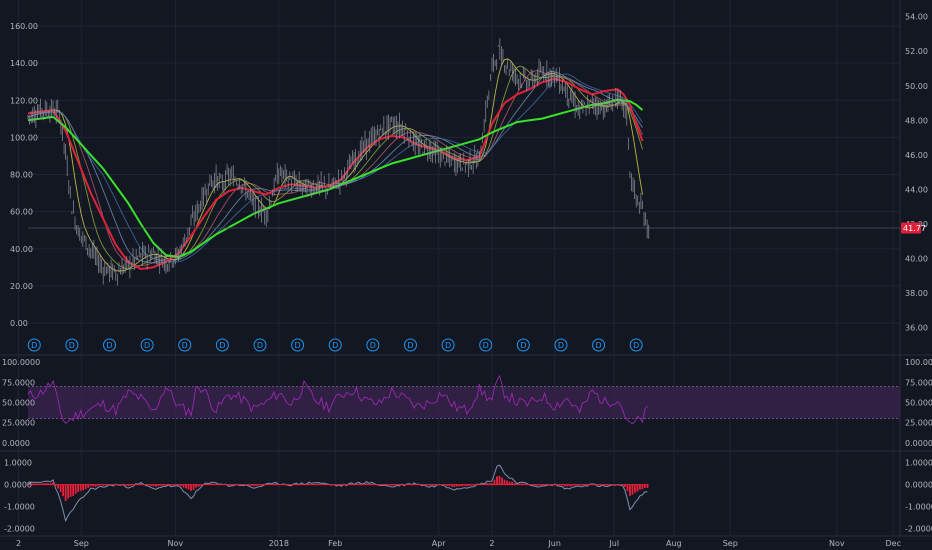 This screenshot has width=932, height=550. Describe the element at coordinates (914, 228) in the screenshot. I see `last-price-label: 41.77` at that location.